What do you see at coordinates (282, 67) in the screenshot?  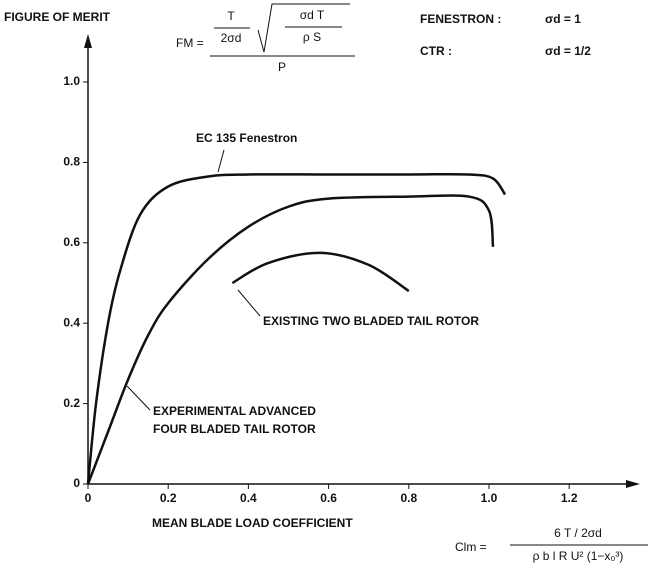 I see `formula-text: P` at bounding box center [282, 67].